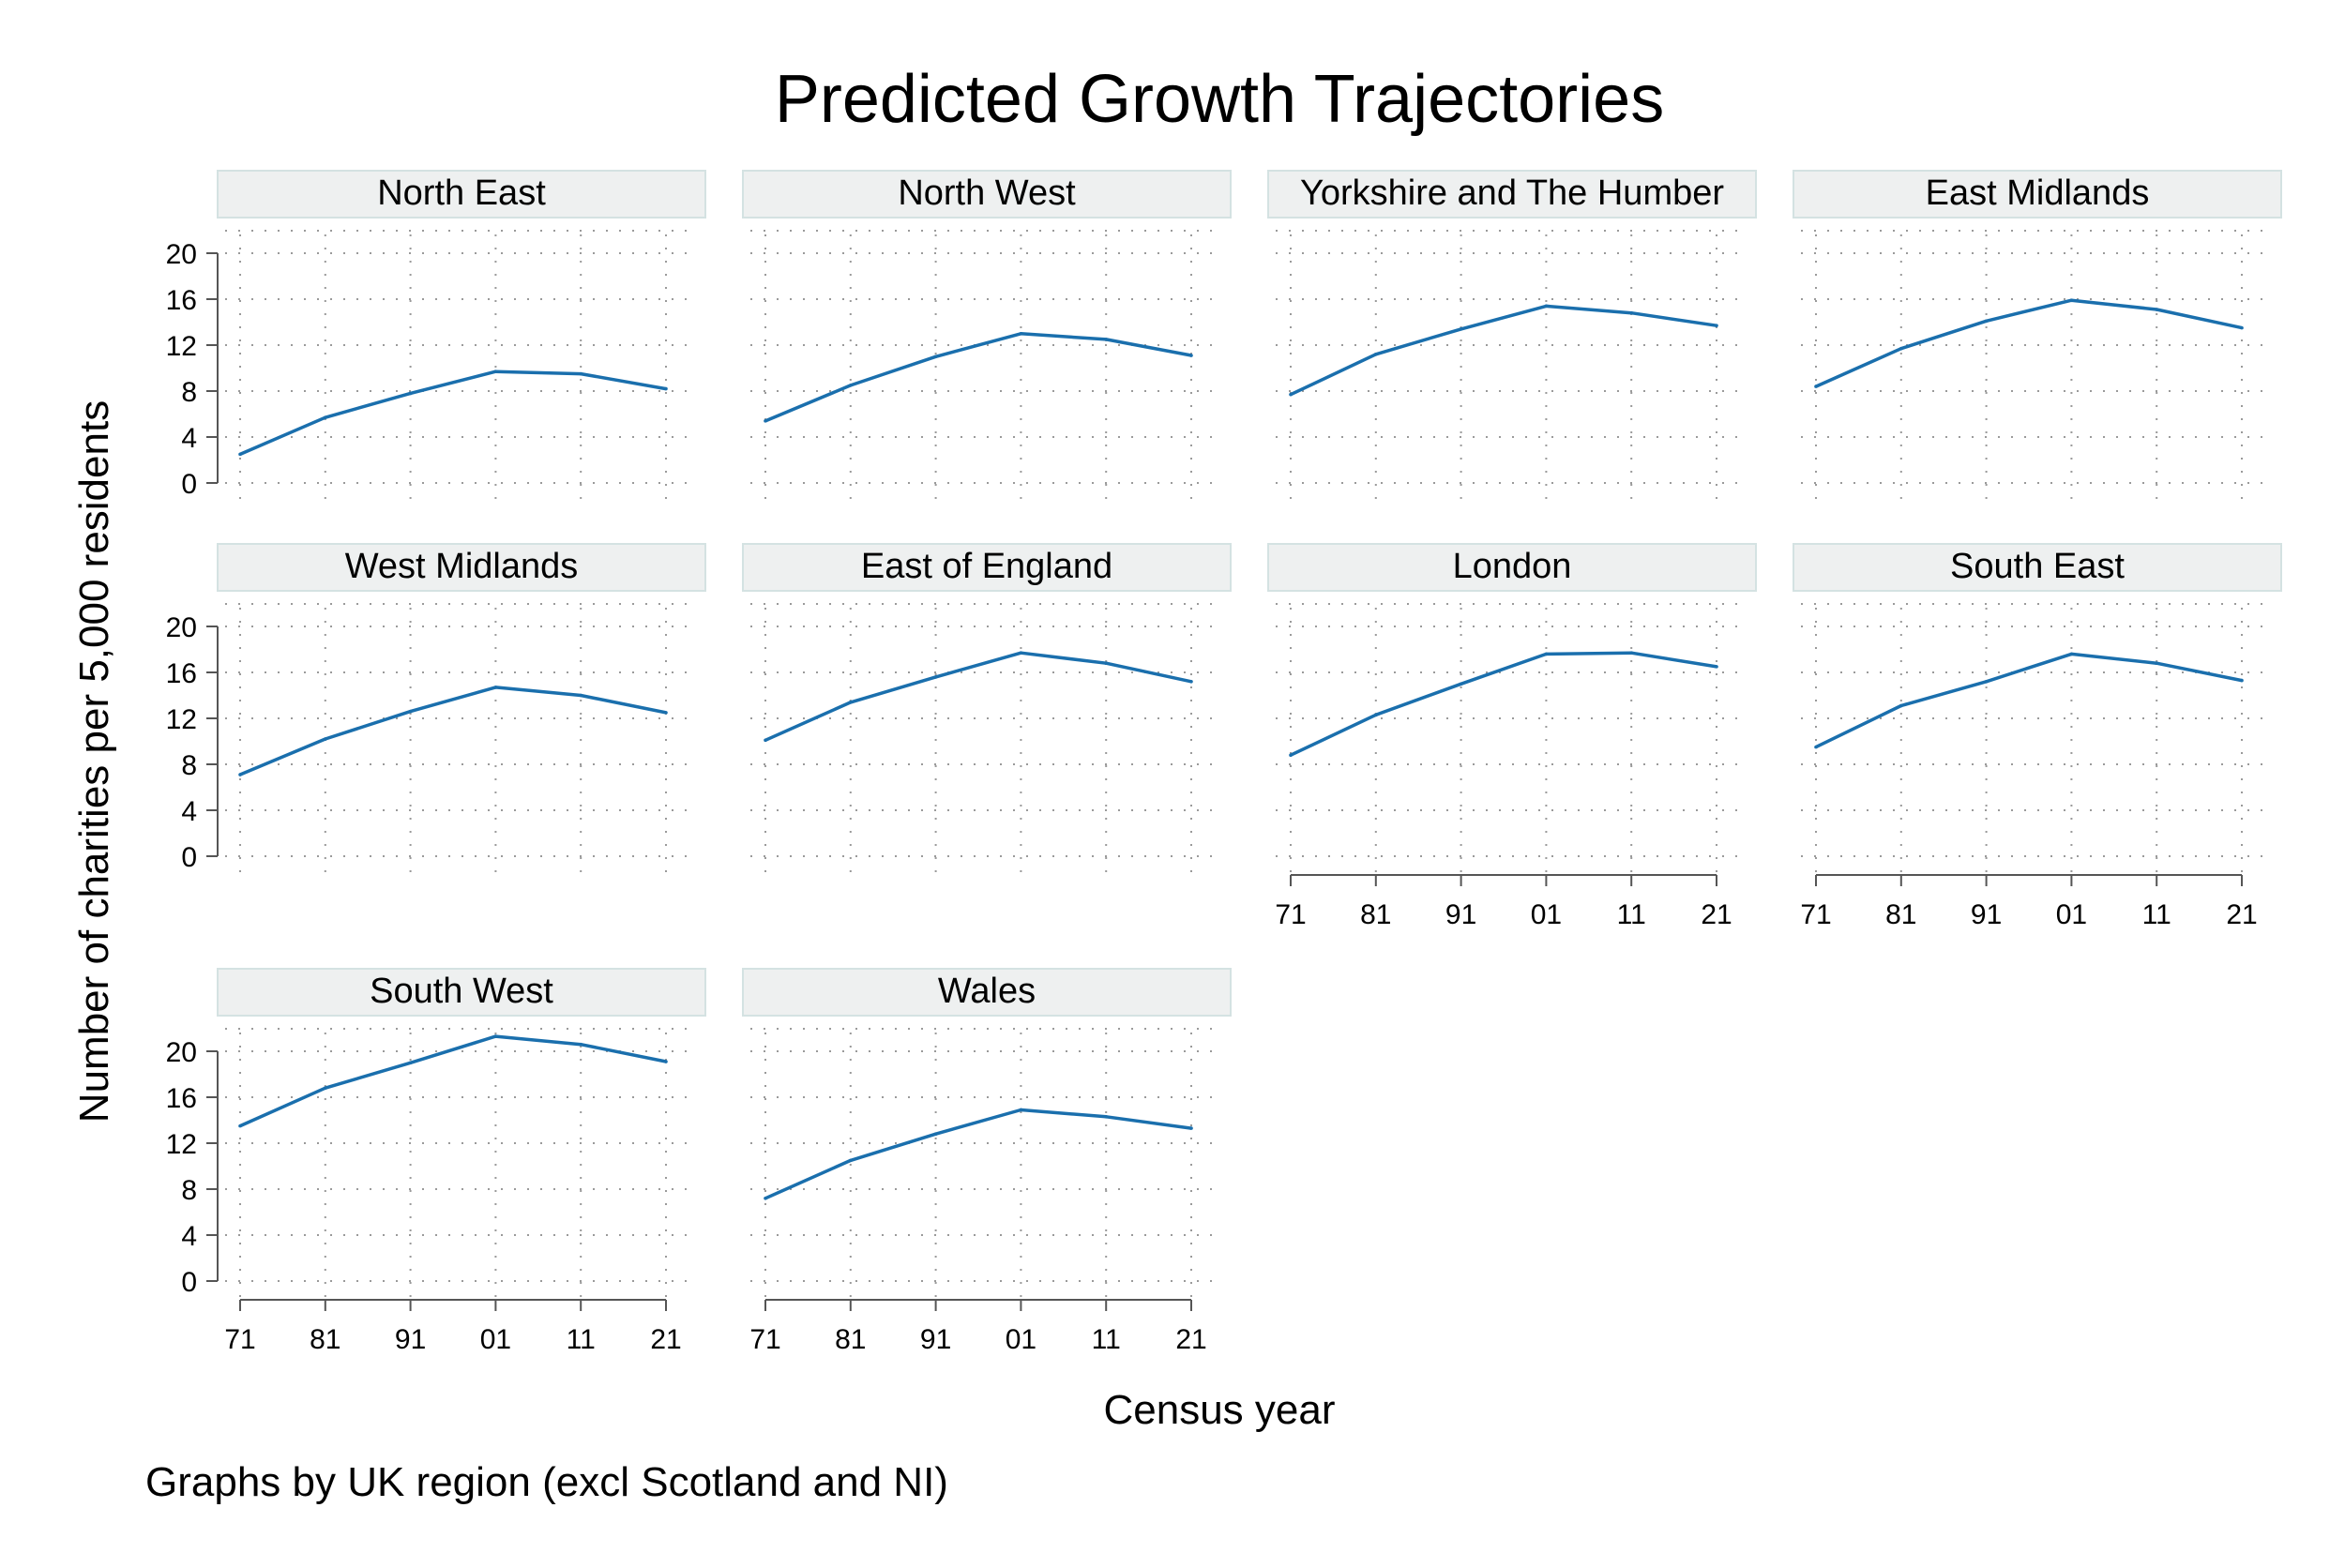 The image size is (2345, 1568). What do you see at coordinates (436, 708) in the screenshot?
I see `panel-west-midlands: West Midlands 0 4 8 12 16 20` at bounding box center [436, 708].